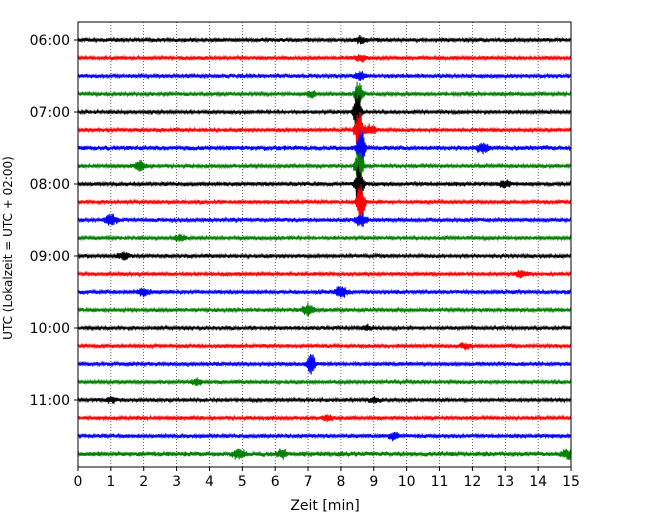 The image size is (650, 520). What do you see at coordinates (472, 482) in the screenshot?
I see `x-tick-label: 12` at bounding box center [472, 482].